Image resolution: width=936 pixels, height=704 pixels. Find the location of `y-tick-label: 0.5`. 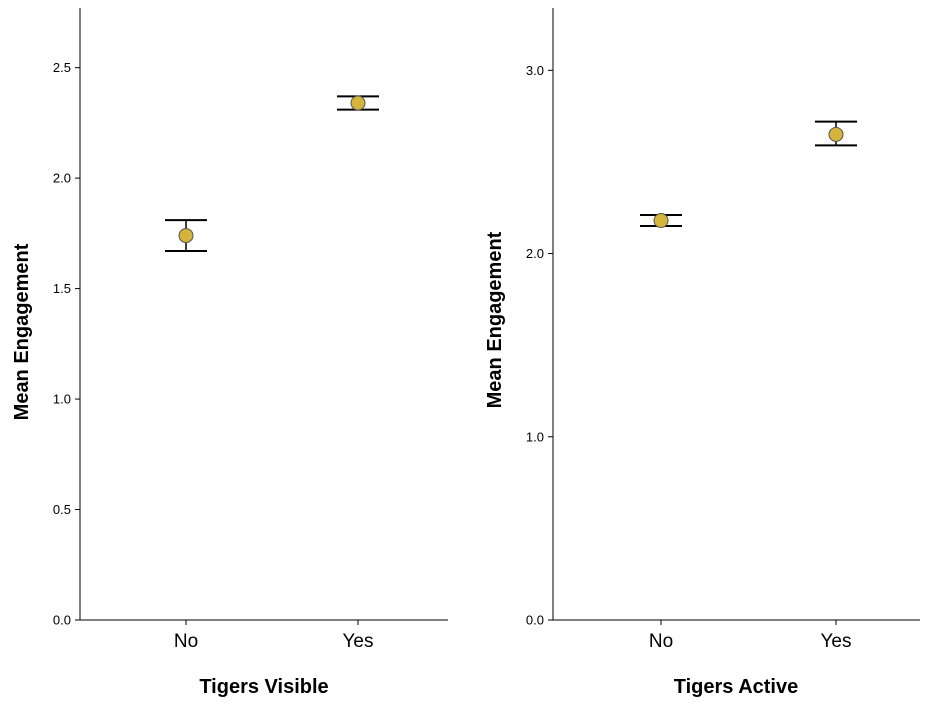

y-tick-label: 0.5 is located at coordinates (62, 509).